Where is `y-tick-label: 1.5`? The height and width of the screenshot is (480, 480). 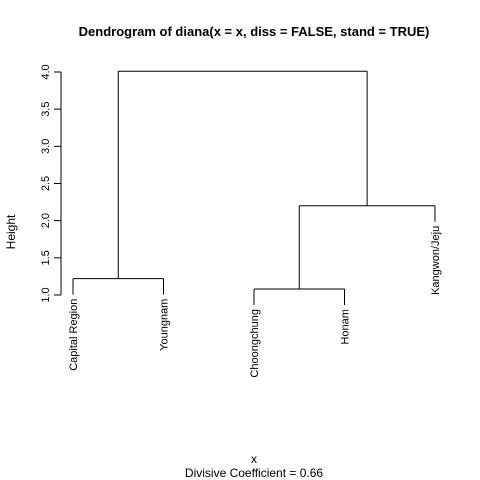 y-tick-label: 1.5 is located at coordinates (46, 257).